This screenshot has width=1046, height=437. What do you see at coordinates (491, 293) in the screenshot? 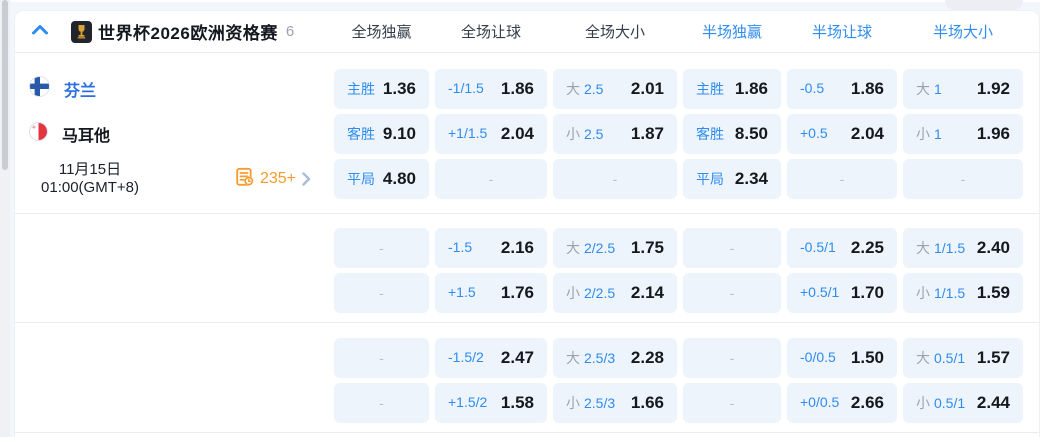
I see `odds-cell: +1.5 1.76` at bounding box center [491, 293].